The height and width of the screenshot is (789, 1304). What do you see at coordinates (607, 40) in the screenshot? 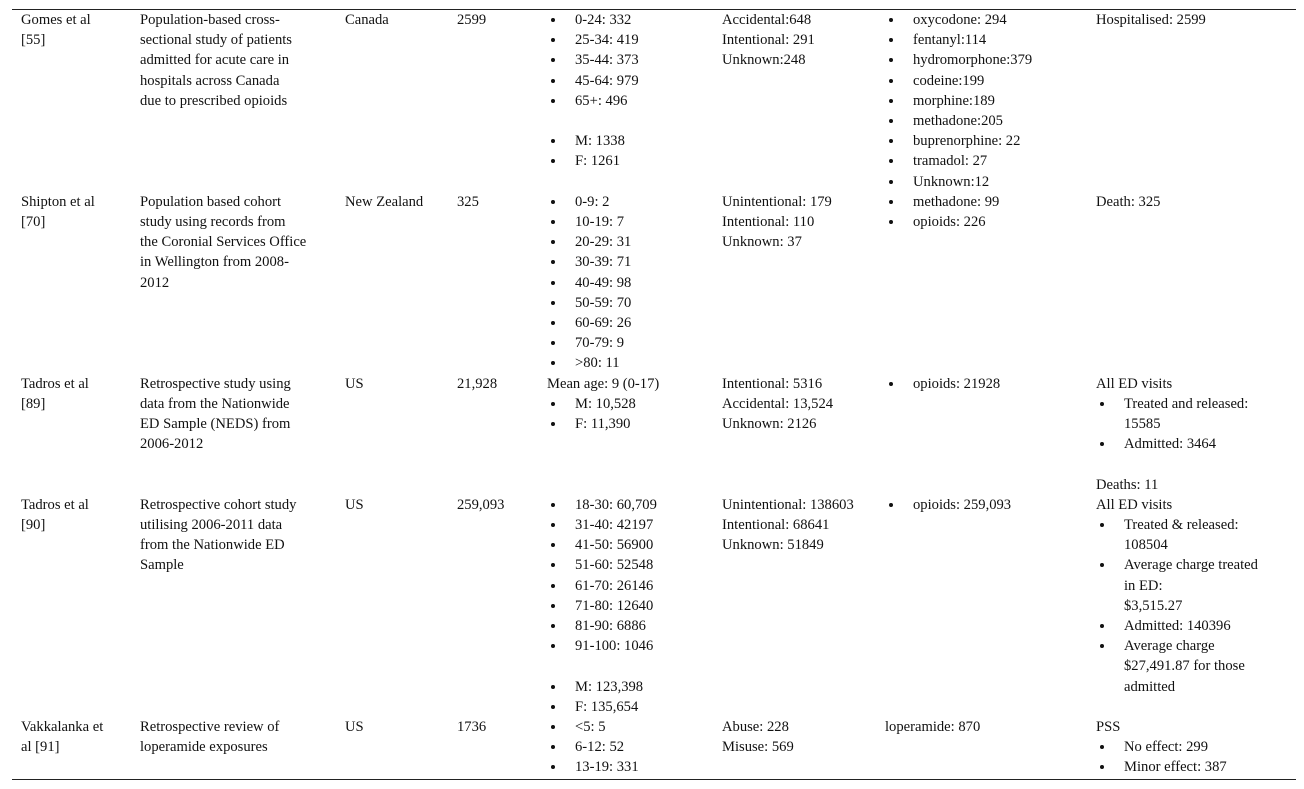
I see `bullet-text: 25-34: 419` at bounding box center [607, 40].